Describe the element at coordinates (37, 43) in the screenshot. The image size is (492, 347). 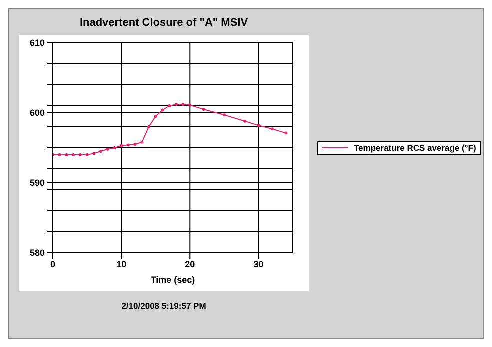
I see `y-tick-label: 610` at that location.